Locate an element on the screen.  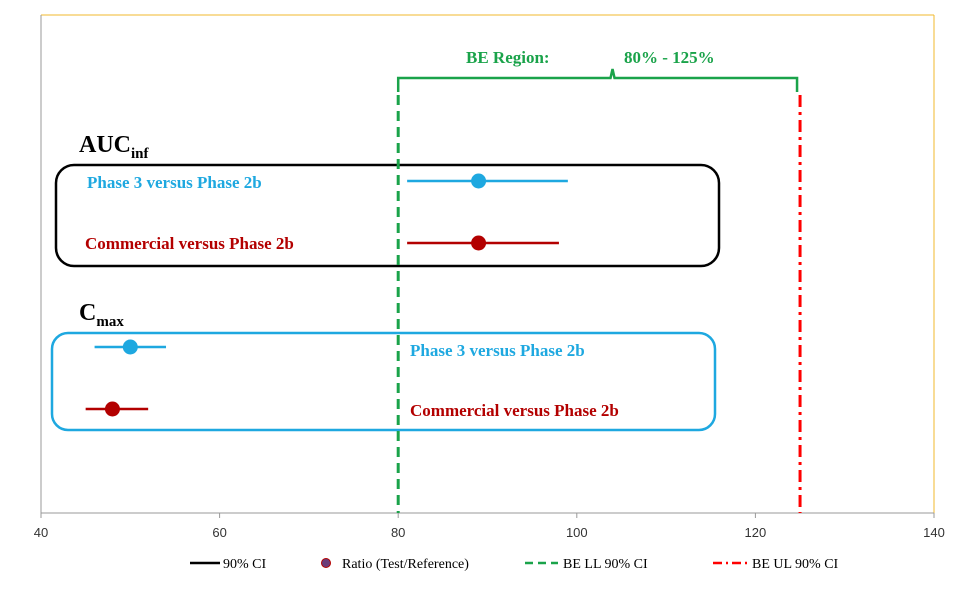
legend-be-ul-label: BE UL 90% CI is located at coordinates (795, 564).